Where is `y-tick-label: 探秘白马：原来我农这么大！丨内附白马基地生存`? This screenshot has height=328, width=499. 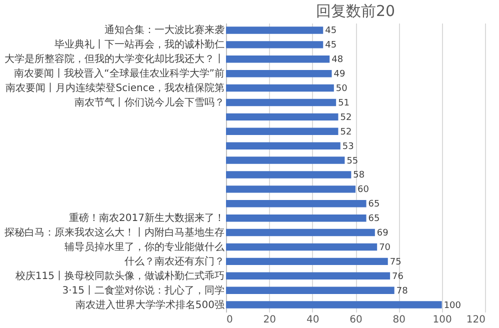 y-tick-label: 探秘白马：原来我农这么大！丨内附白马基地生存 is located at coordinates (114, 232).